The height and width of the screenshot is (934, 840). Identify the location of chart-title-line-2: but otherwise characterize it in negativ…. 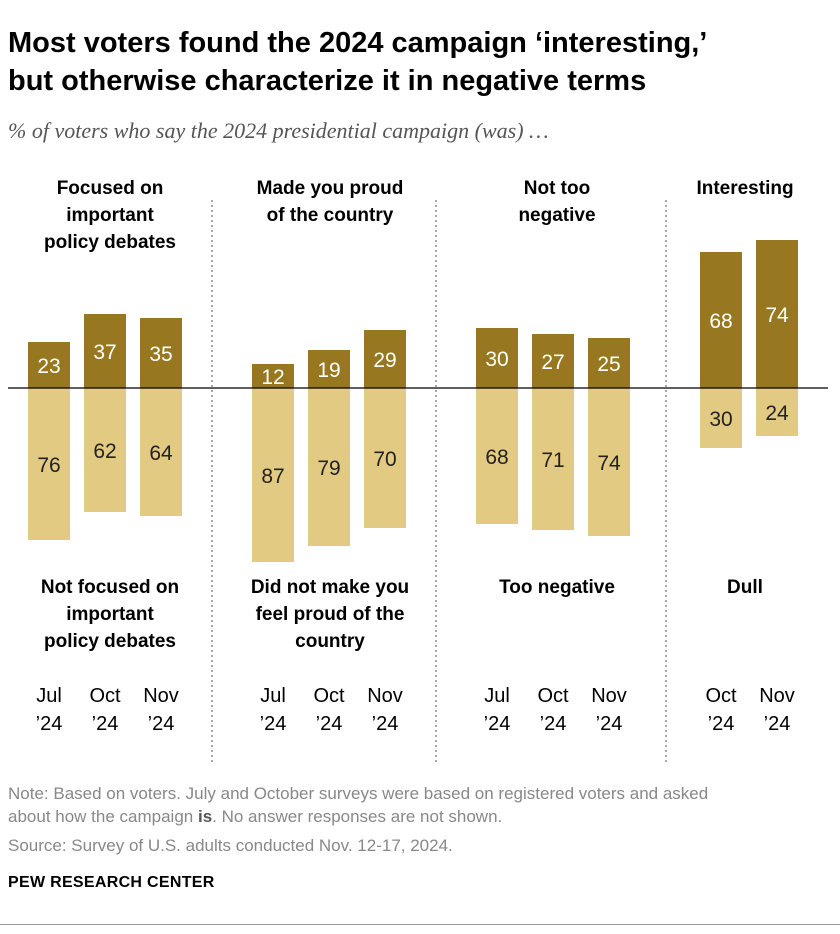
(327, 81).